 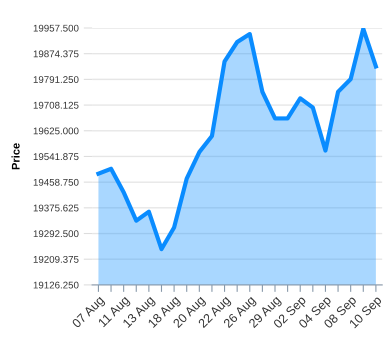 What do you see at coordinates (56, 208) in the screenshot?
I see `y-tick-label: 19375.625` at bounding box center [56, 208].